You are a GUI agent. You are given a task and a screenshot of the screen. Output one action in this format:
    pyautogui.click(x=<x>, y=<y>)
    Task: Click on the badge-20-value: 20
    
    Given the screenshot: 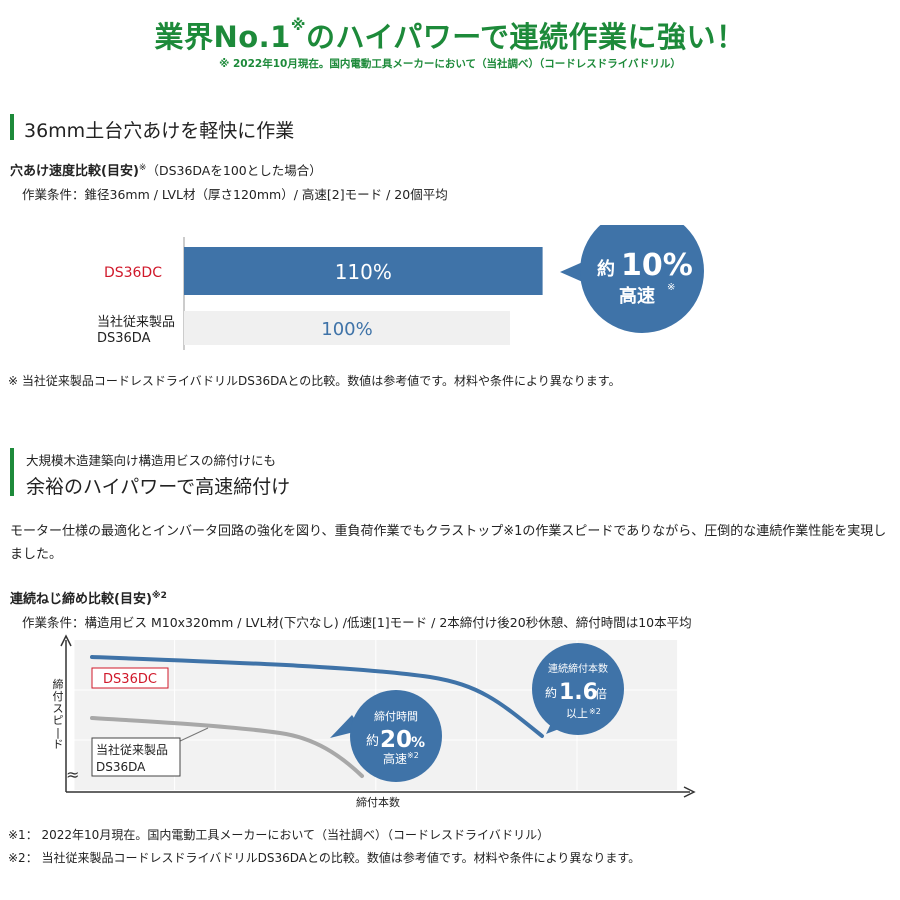 What is the action you would take?
    pyautogui.click(x=396, y=740)
    